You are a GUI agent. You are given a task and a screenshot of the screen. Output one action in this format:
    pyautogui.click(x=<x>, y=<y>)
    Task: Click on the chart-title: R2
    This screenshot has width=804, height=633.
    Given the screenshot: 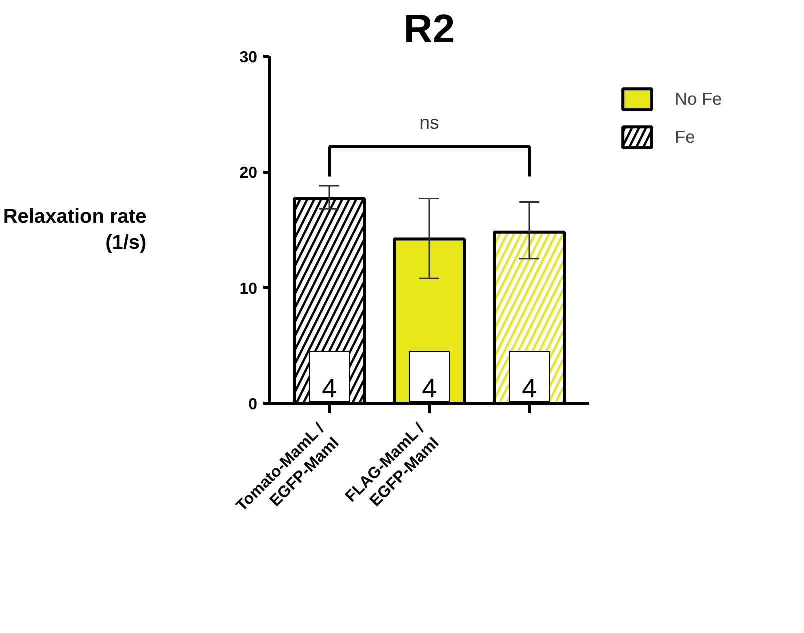 What is the action you would take?
    pyautogui.click(x=430, y=30)
    